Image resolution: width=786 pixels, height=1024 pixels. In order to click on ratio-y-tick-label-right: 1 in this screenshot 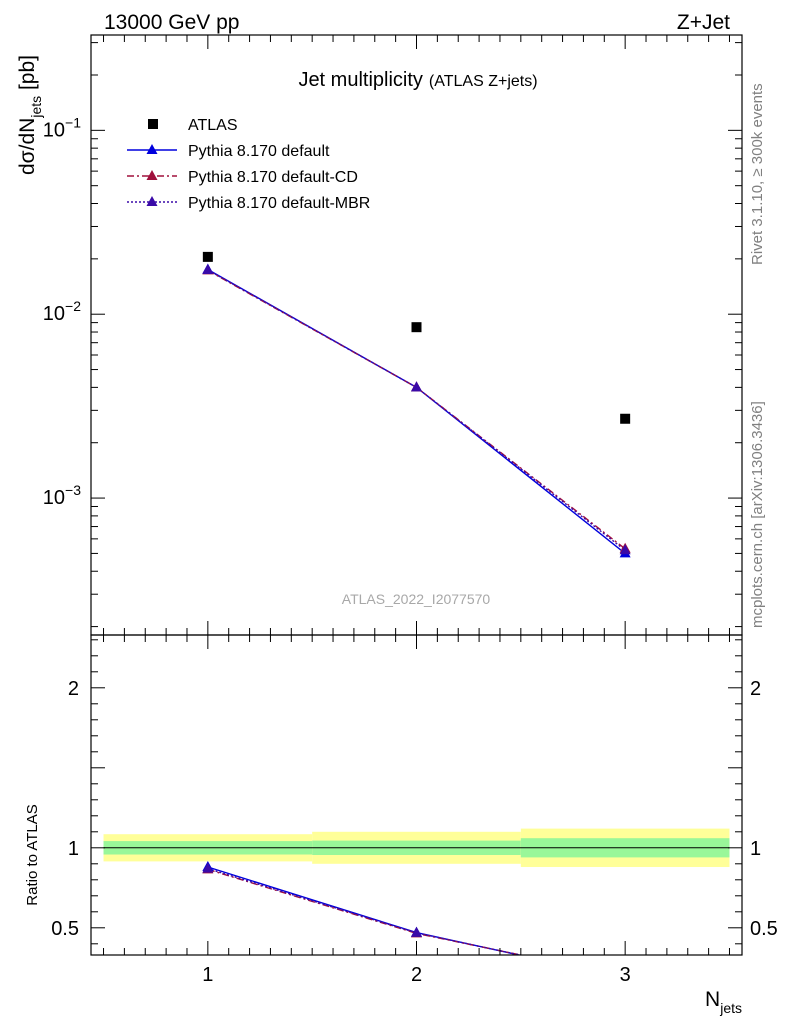, I will do `click(755, 849)`.